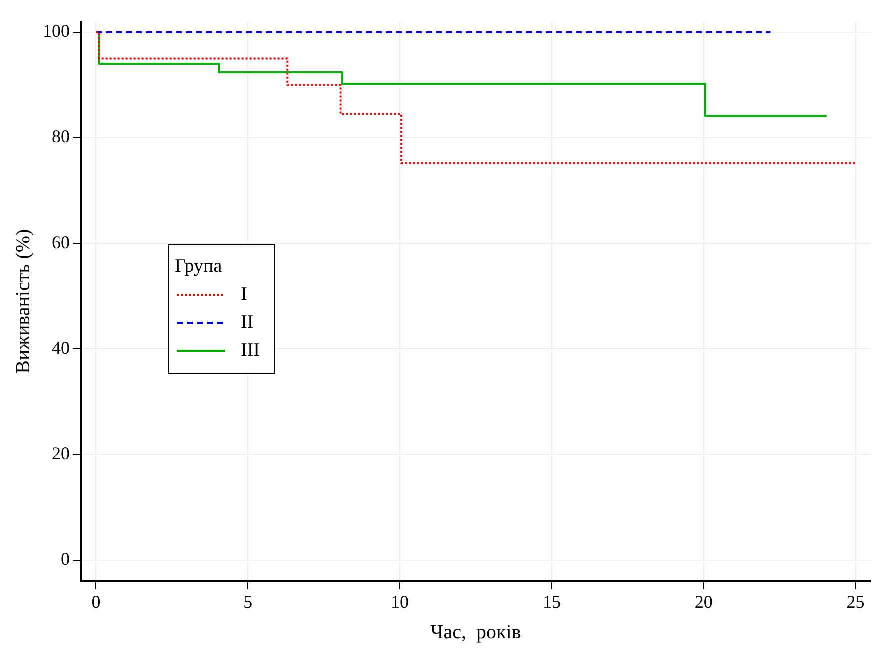  I want to click on x-tick-label: 0, so click(96, 602).